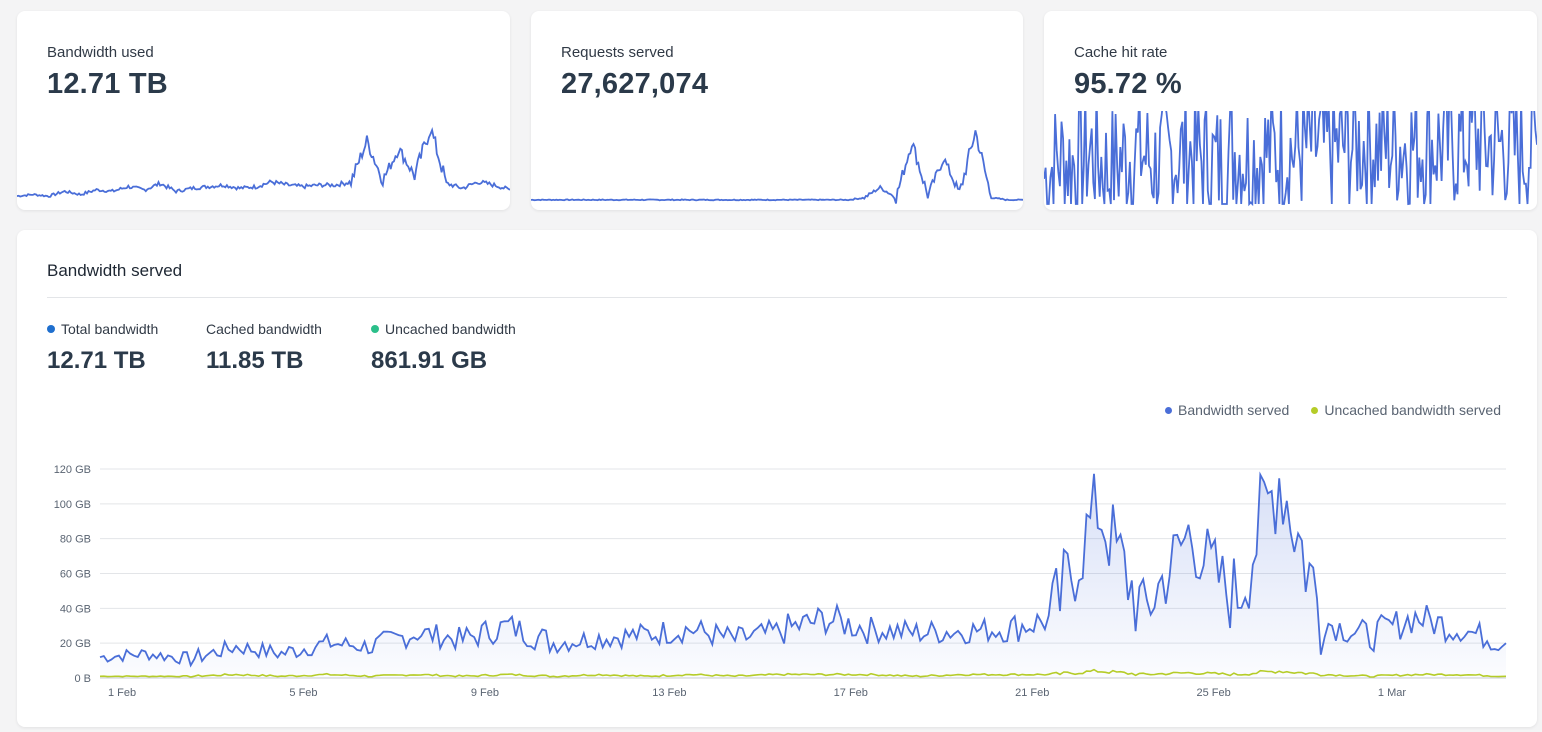  Describe the element at coordinates (1214, 693) in the screenshot. I see `x-tick-label: 25 Feb` at that location.